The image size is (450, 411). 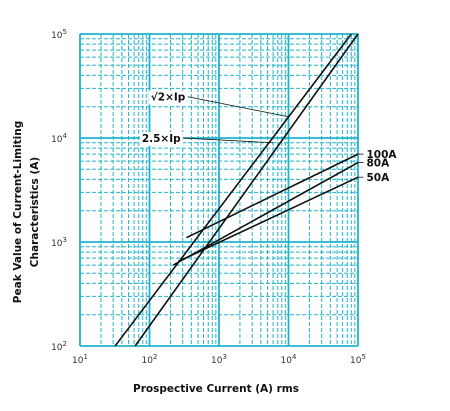 I want to click on x-tick-label: 10¹, so click(x=80, y=359).